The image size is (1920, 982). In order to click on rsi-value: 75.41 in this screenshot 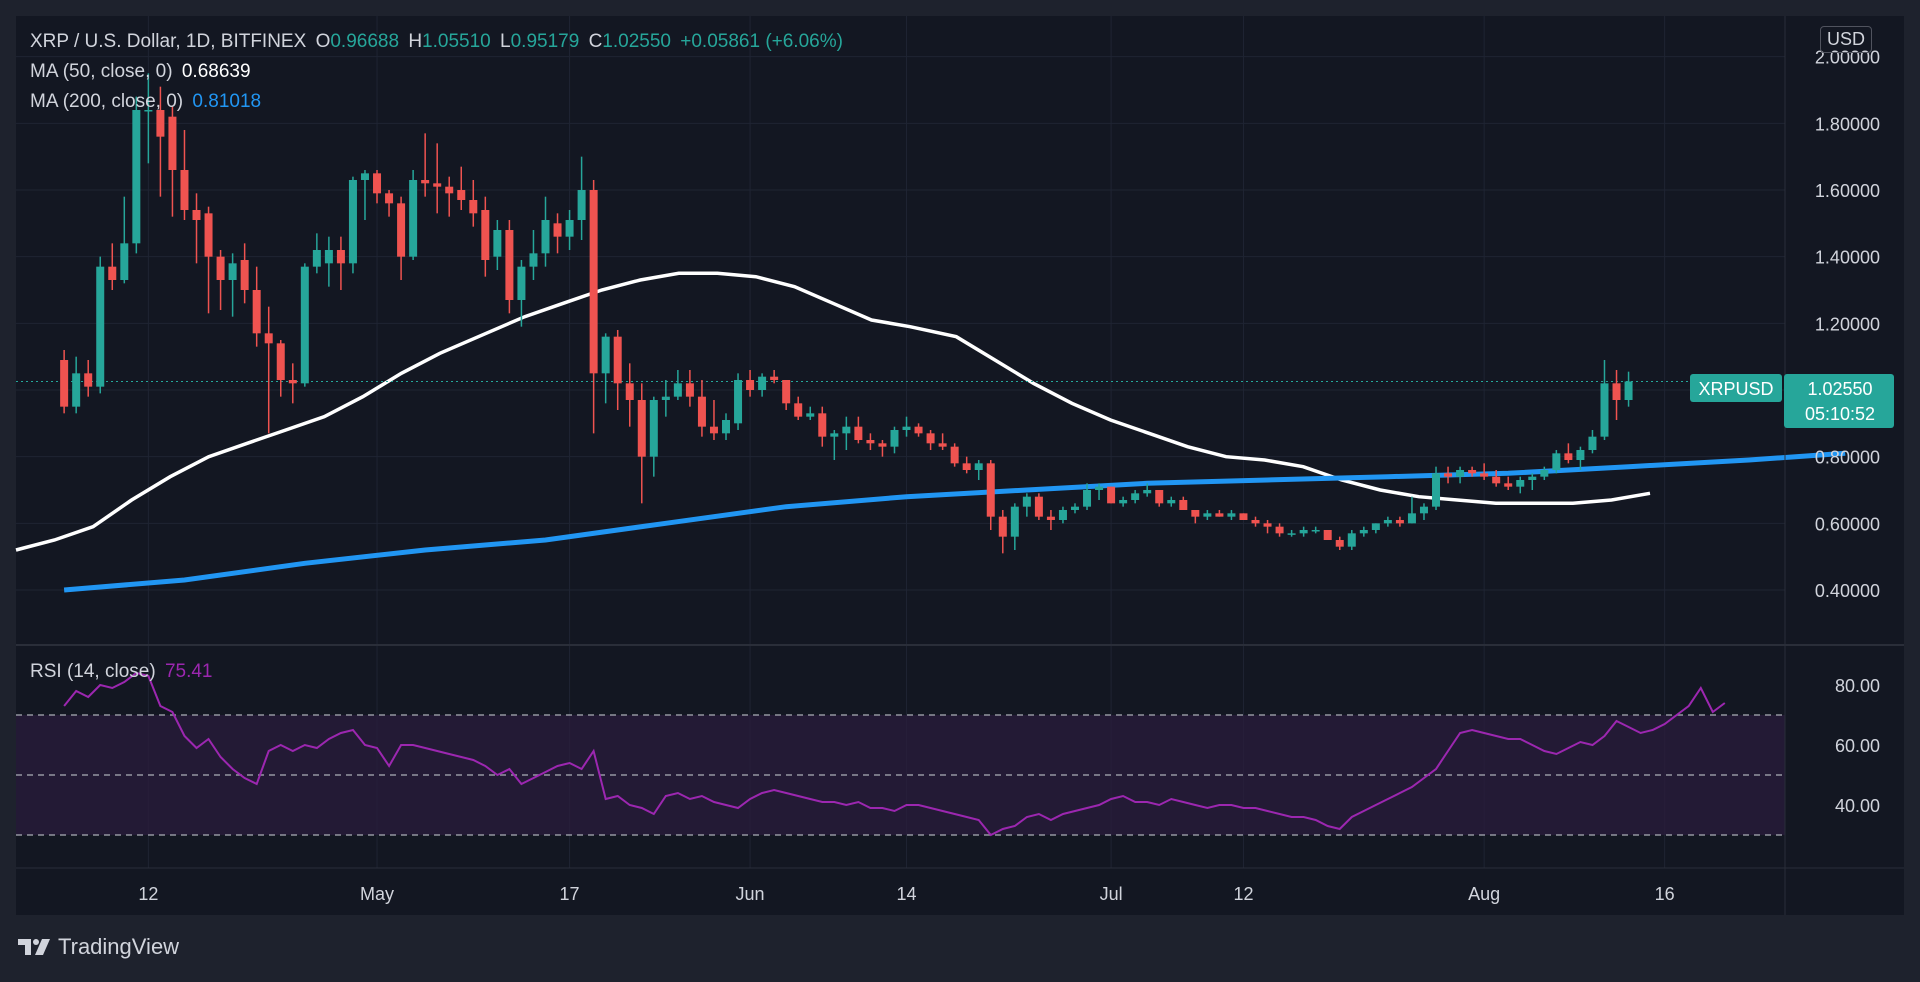, I will do `click(188, 671)`.